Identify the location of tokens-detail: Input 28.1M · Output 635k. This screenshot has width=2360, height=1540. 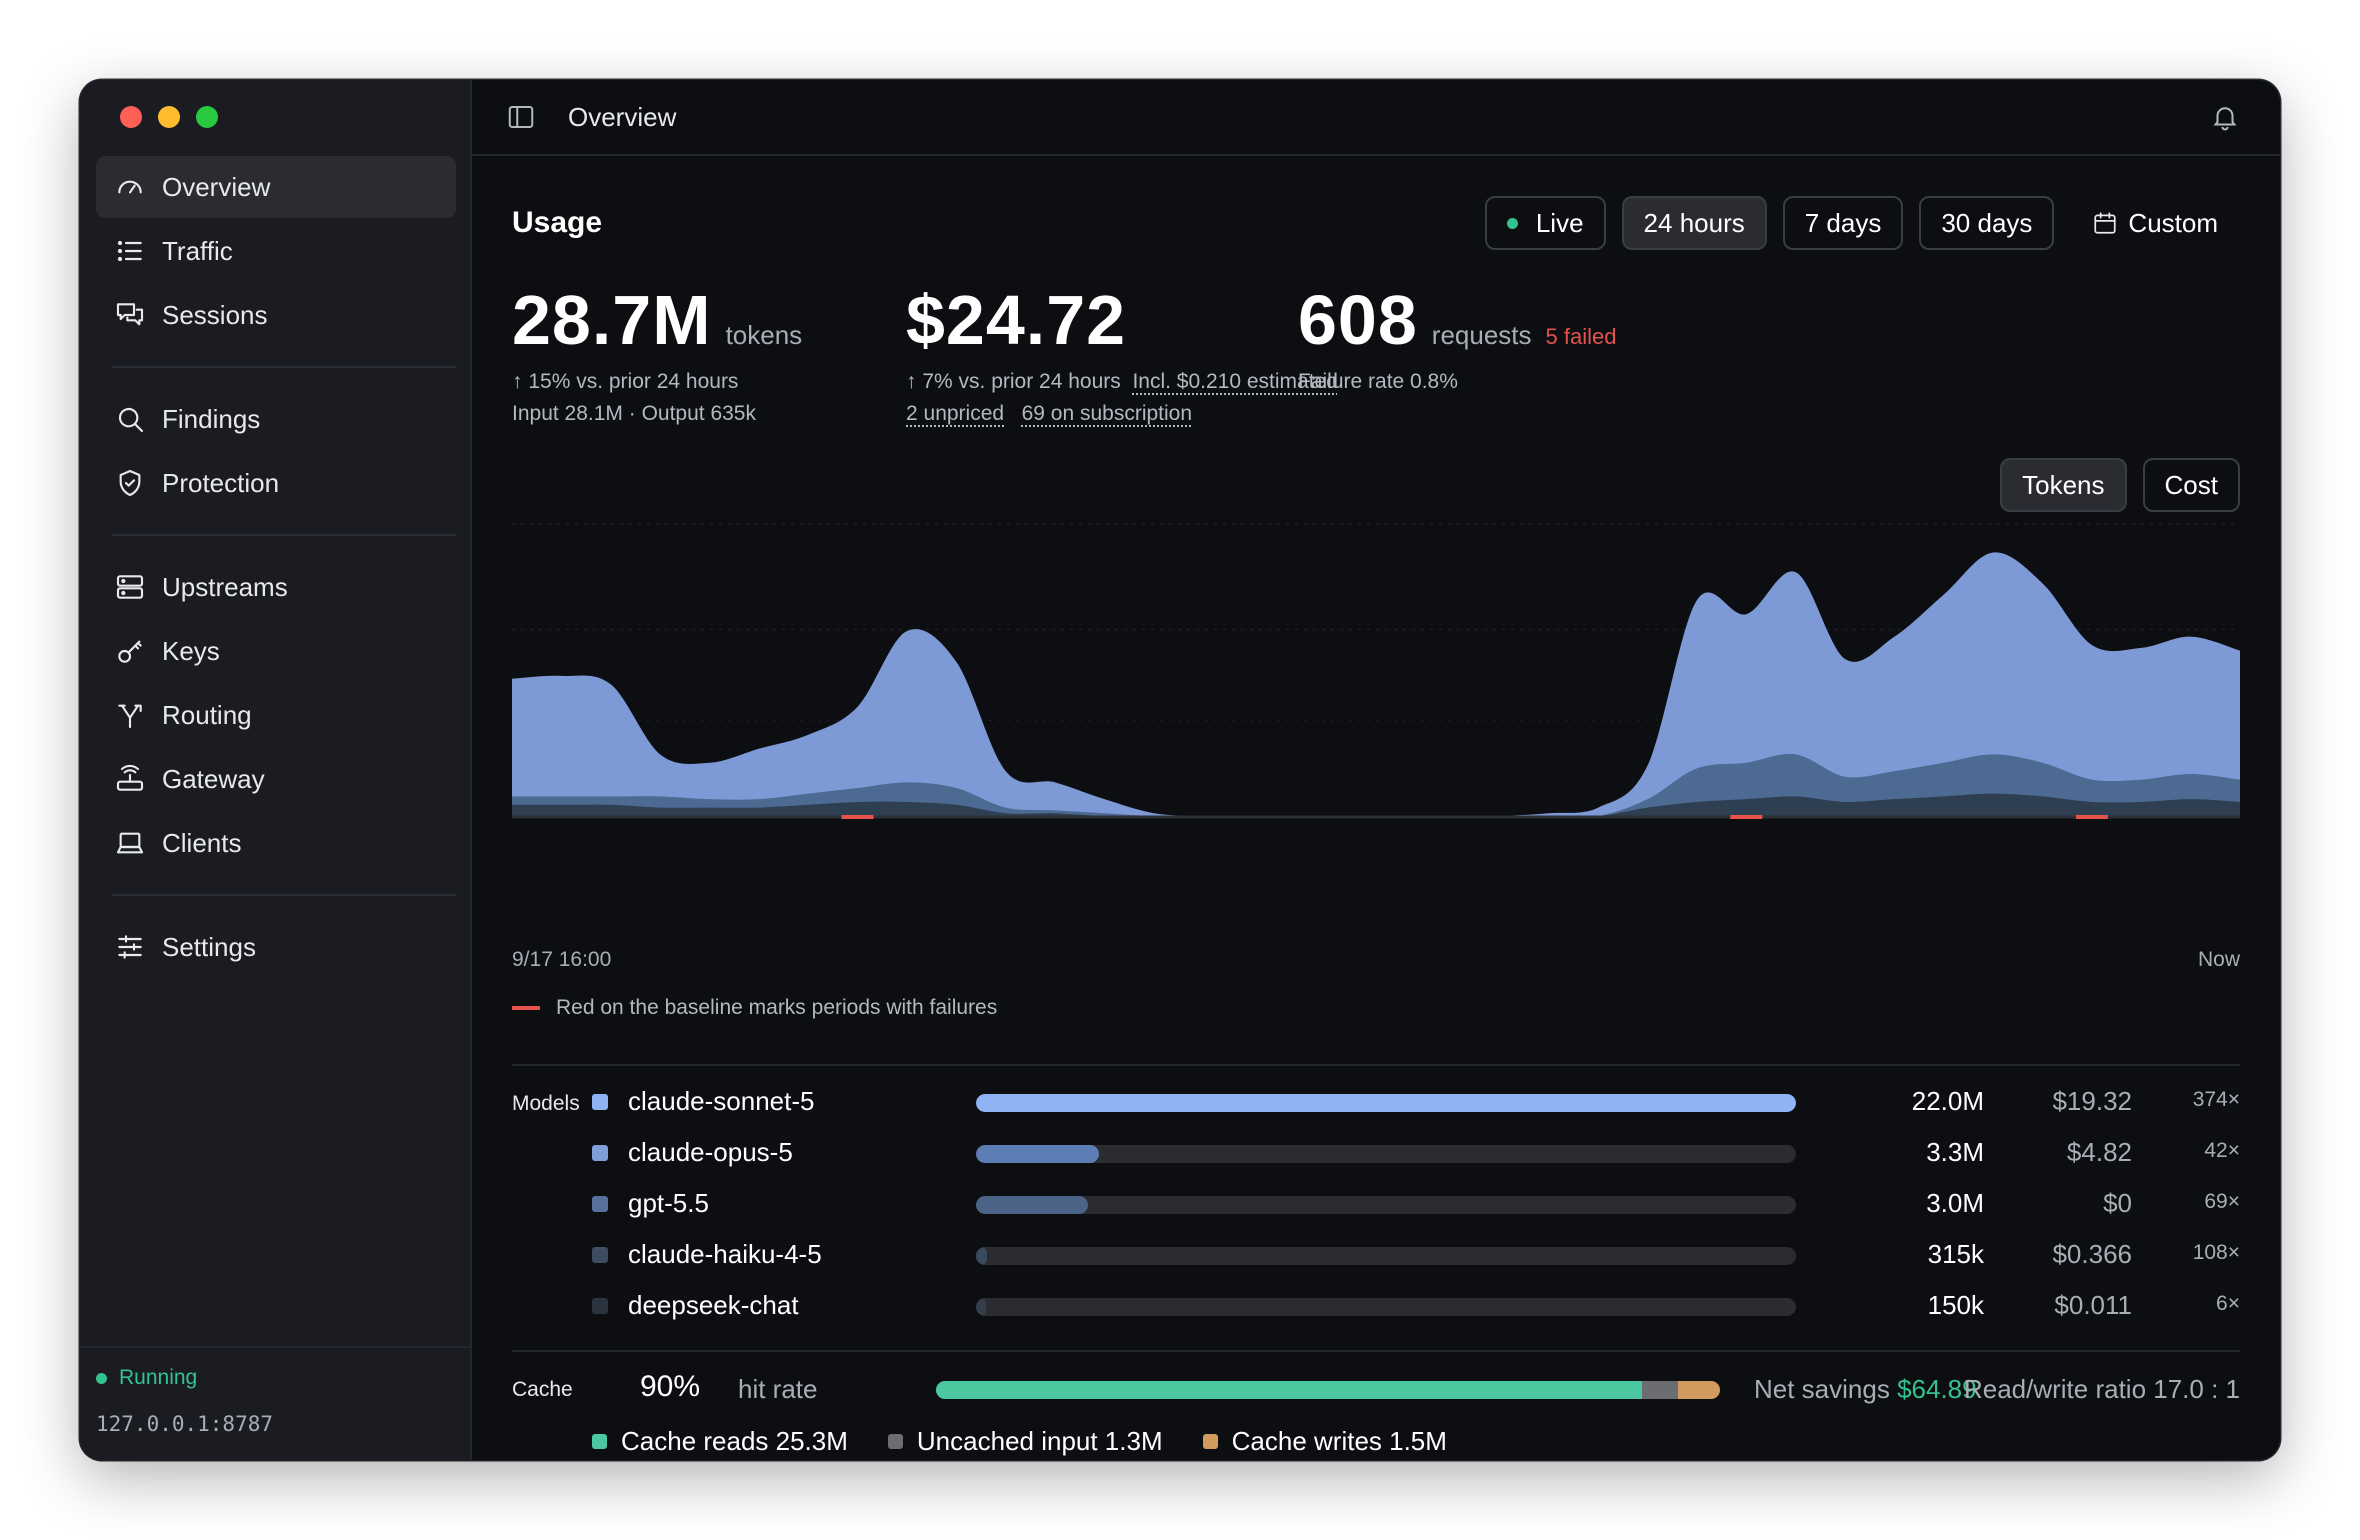
(634, 413).